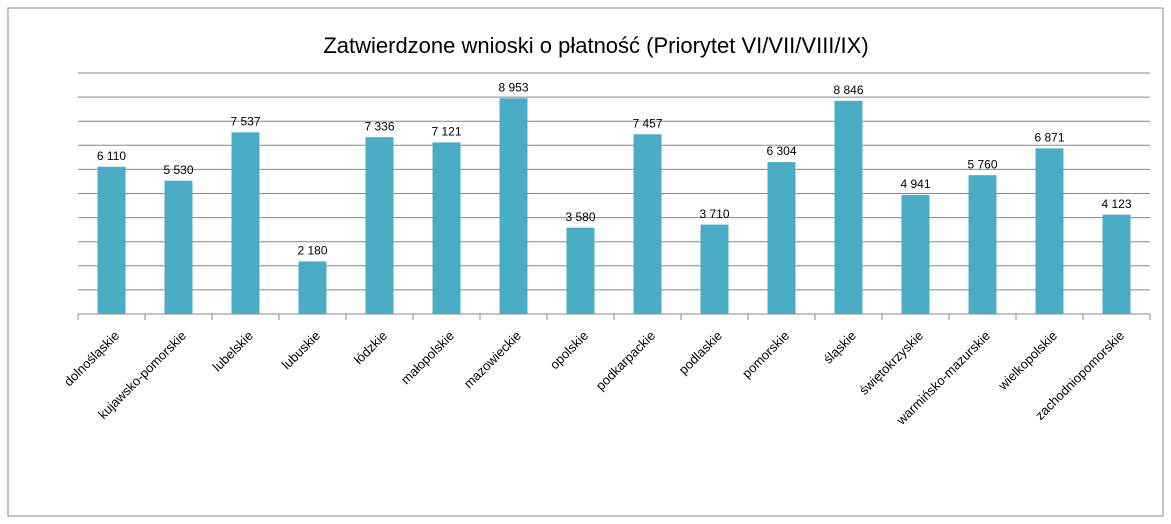 The height and width of the screenshot is (524, 1171). I want to click on data-label: 3 580, so click(580, 217).